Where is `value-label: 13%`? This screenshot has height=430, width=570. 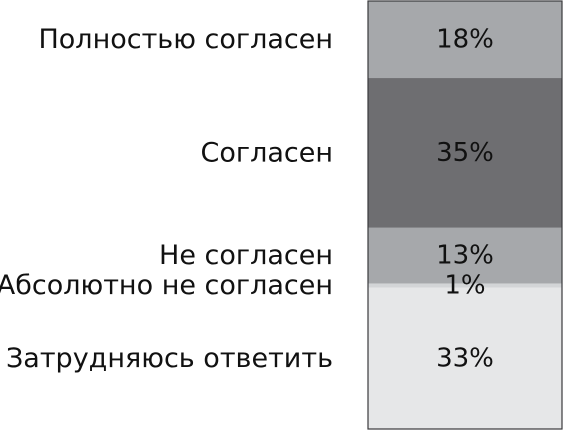
value-label: 13% is located at coordinates (465, 256).